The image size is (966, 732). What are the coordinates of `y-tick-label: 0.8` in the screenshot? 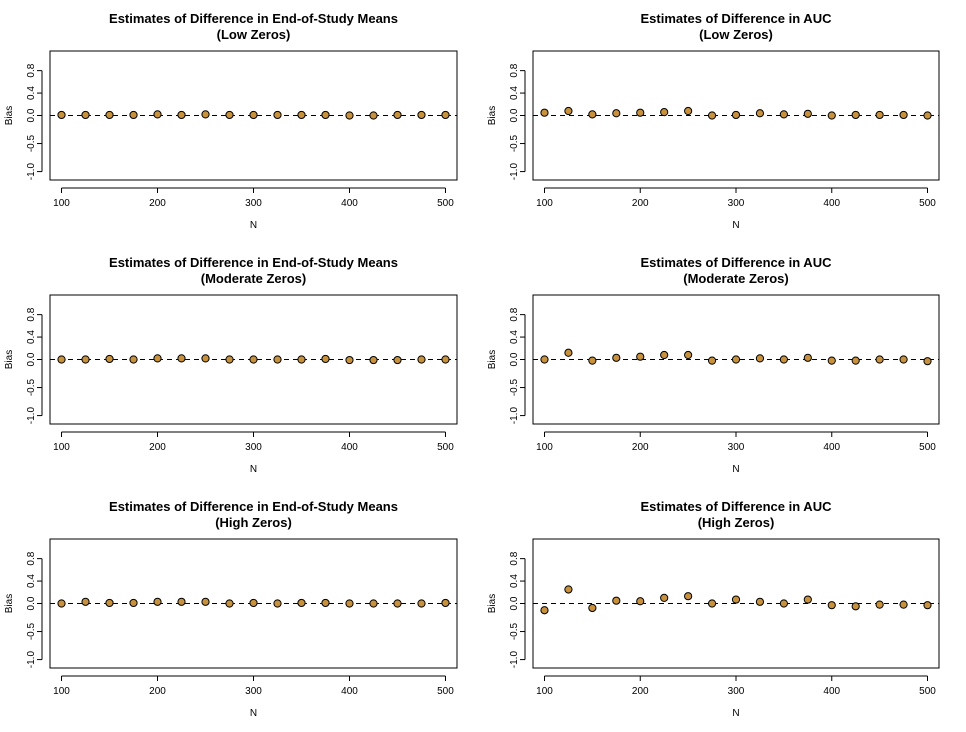 It's located at (514, 558).